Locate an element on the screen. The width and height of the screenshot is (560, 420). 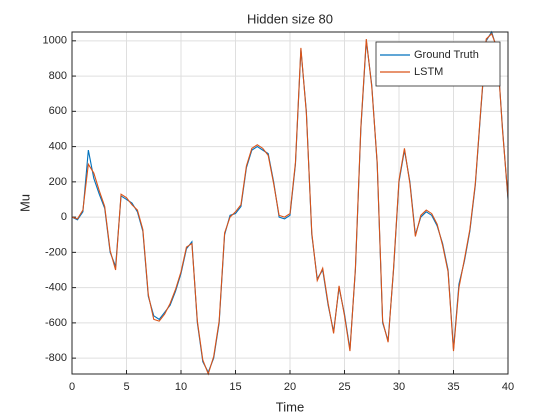
legend-box is located at coordinates (438, 64).